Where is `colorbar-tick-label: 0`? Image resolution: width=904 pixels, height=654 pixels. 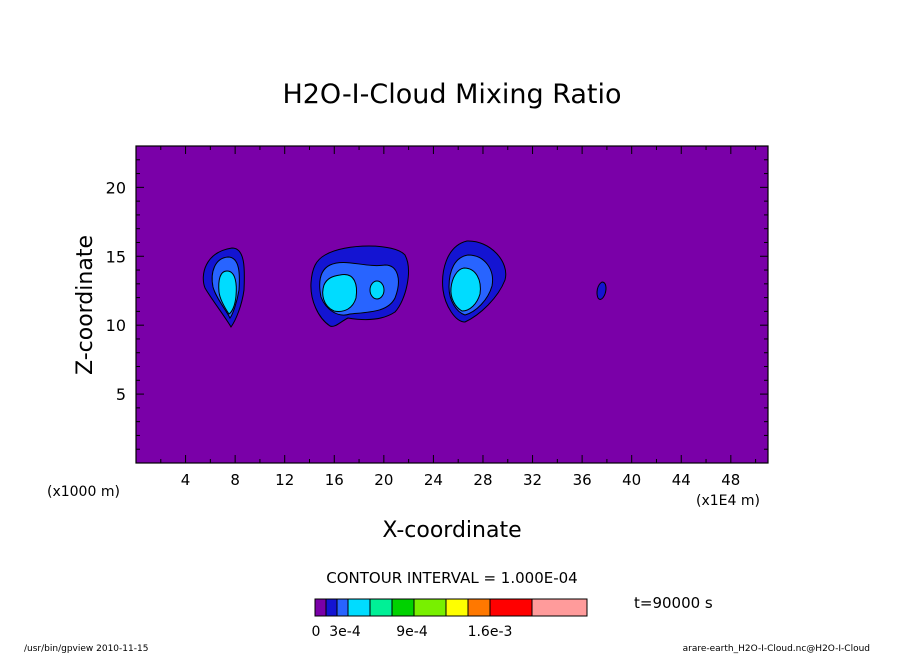
colorbar-tick-label: 0 is located at coordinates (316, 632).